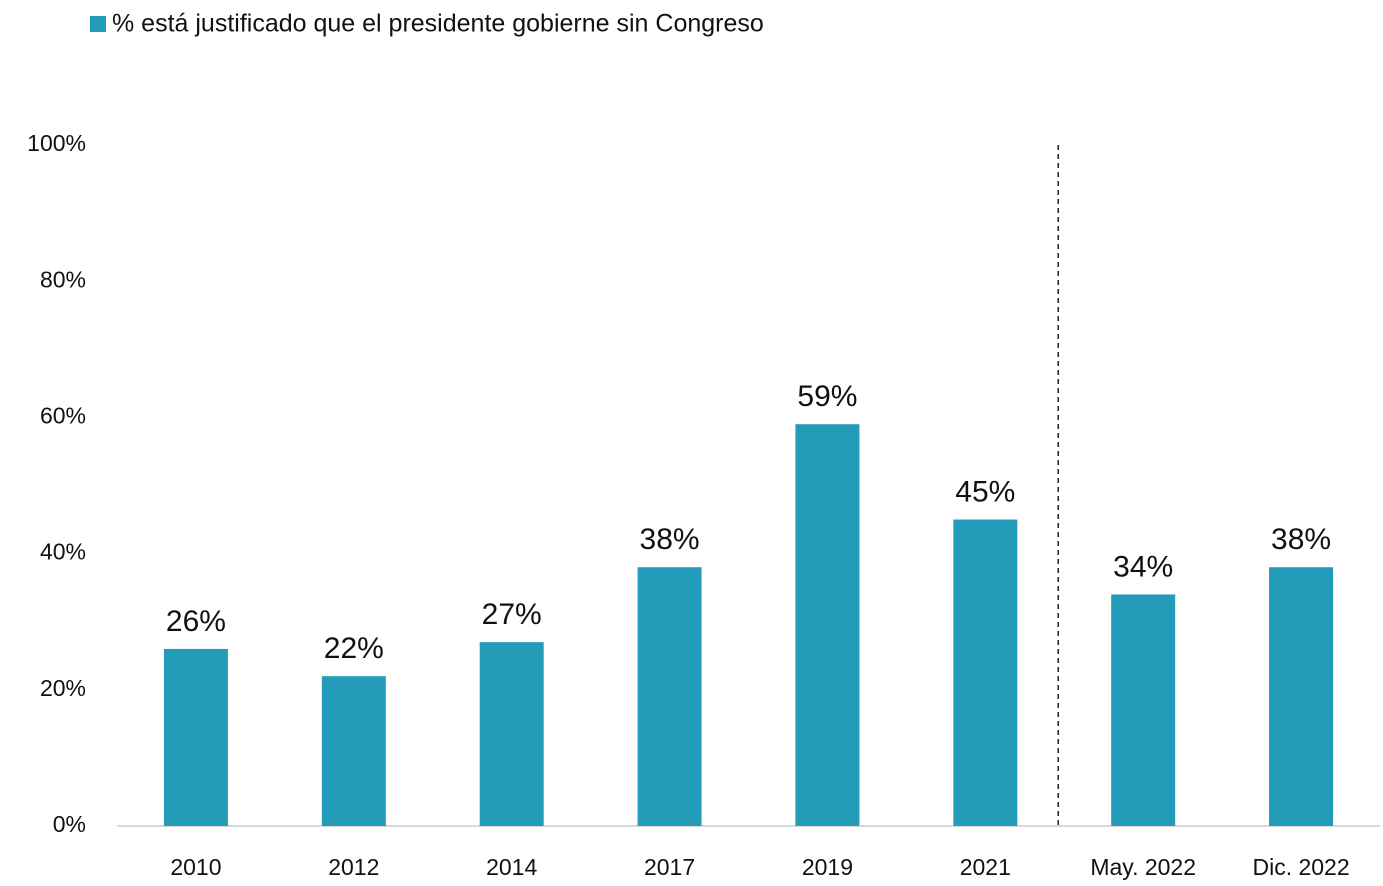  I want to click on x-tick-label: Dic. 2022, so click(1300, 867).